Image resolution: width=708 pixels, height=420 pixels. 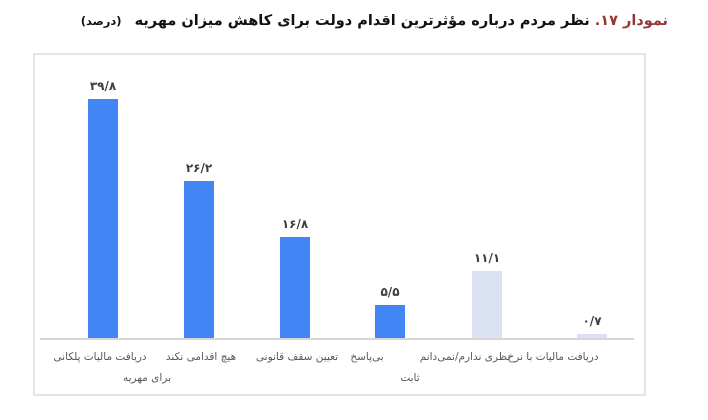 I want to click on axis-label-fragment-3: تعیین سقف قانونی, so click(x=297, y=357).